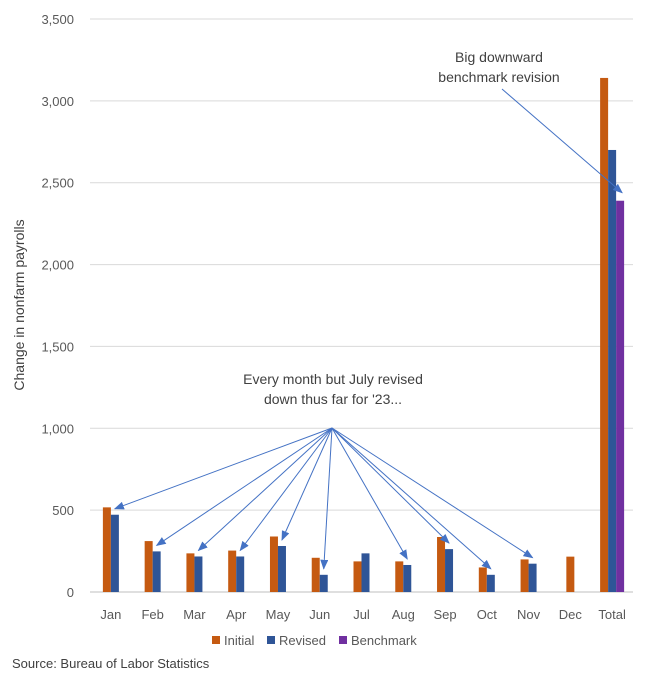 The height and width of the screenshot is (680, 653). What do you see at coordinates (216, 640) in the screenshot?
I see `legend-swatch-initial` at bounding box center [216, 640].